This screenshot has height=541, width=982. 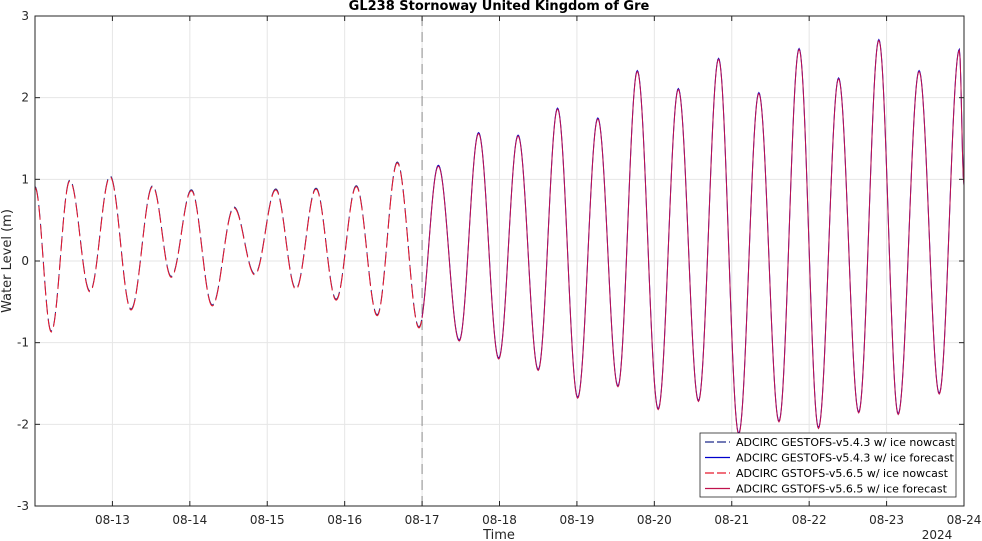 What do you see at coordinates (964, 520) in the screenshot?
I see `x-tick-label: 08-24` at bounding box center [964, 520].